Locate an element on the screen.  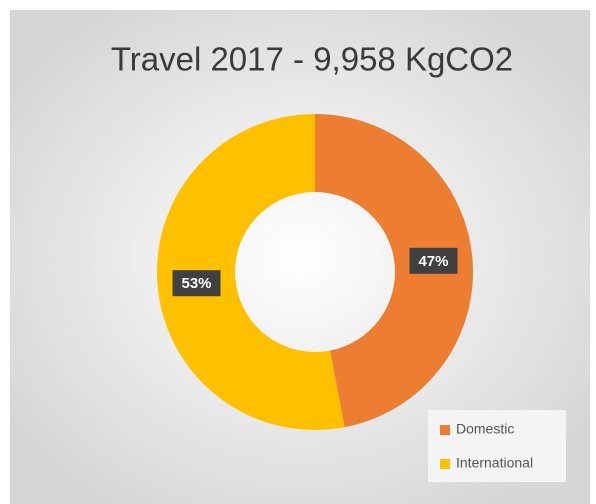
legend-label: Domestic is located at coordinates (485, 429).